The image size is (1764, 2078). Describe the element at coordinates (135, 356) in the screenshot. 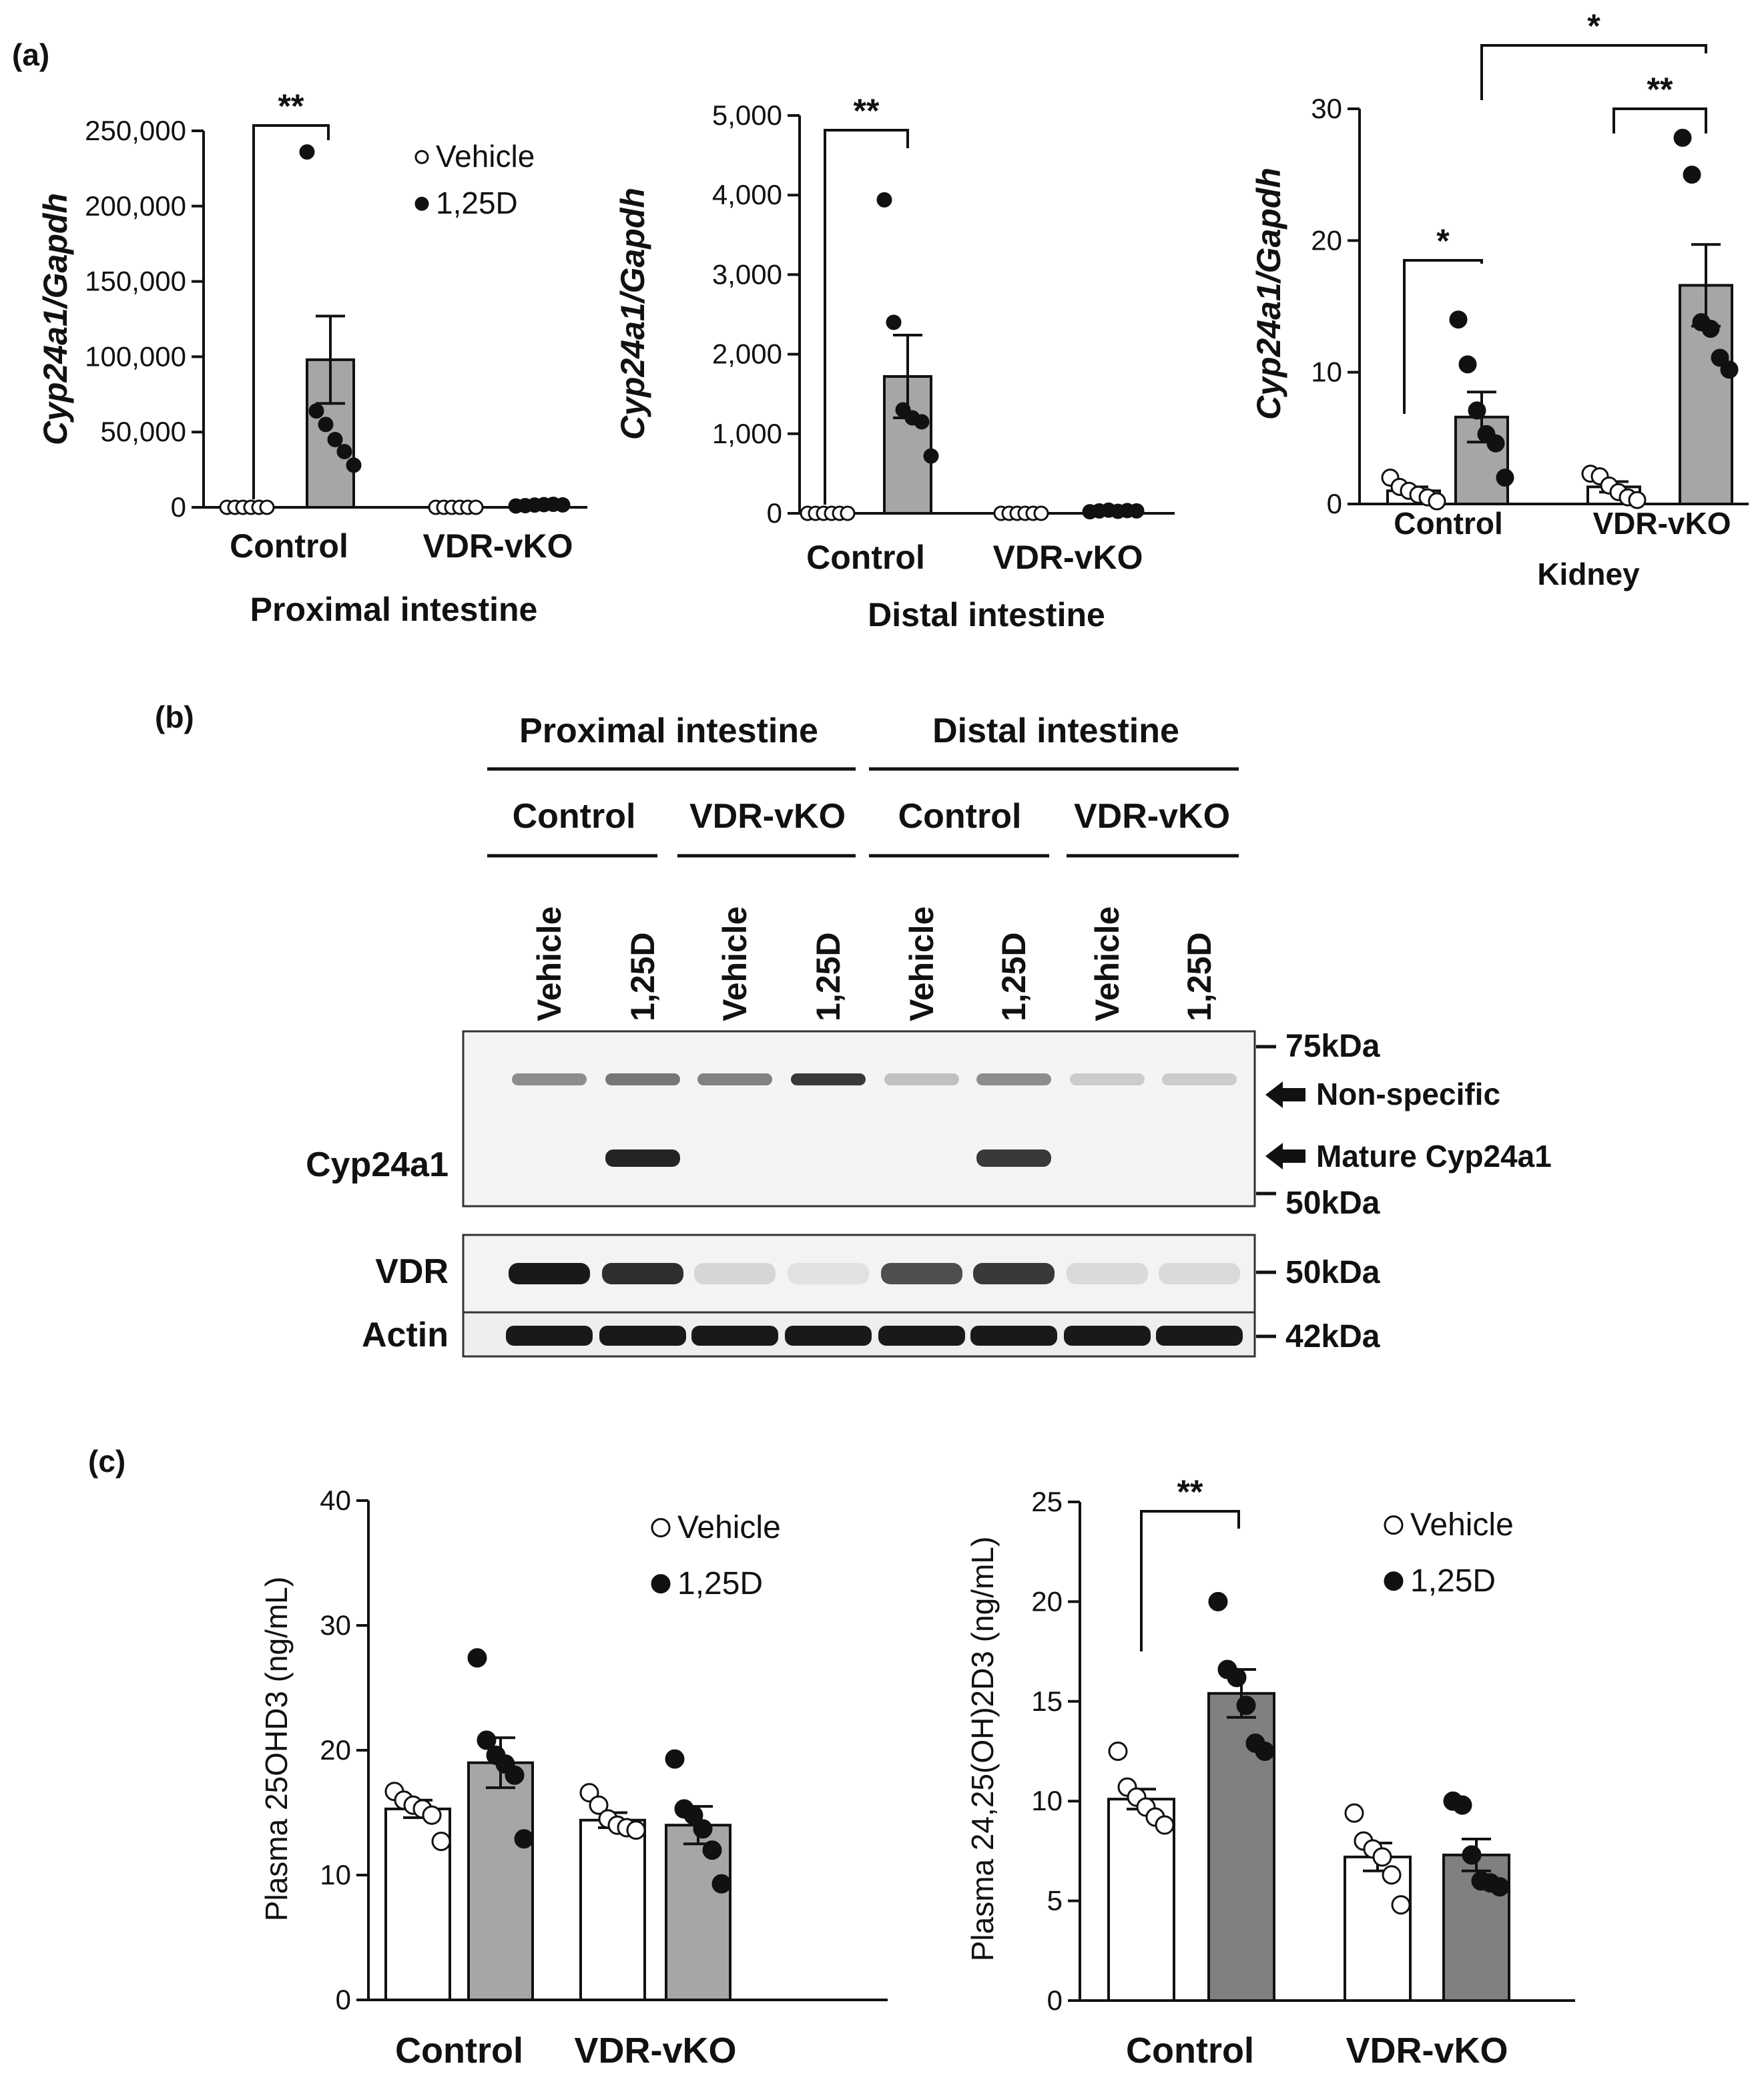

I see `y-tick-label: 100,000` at that location.